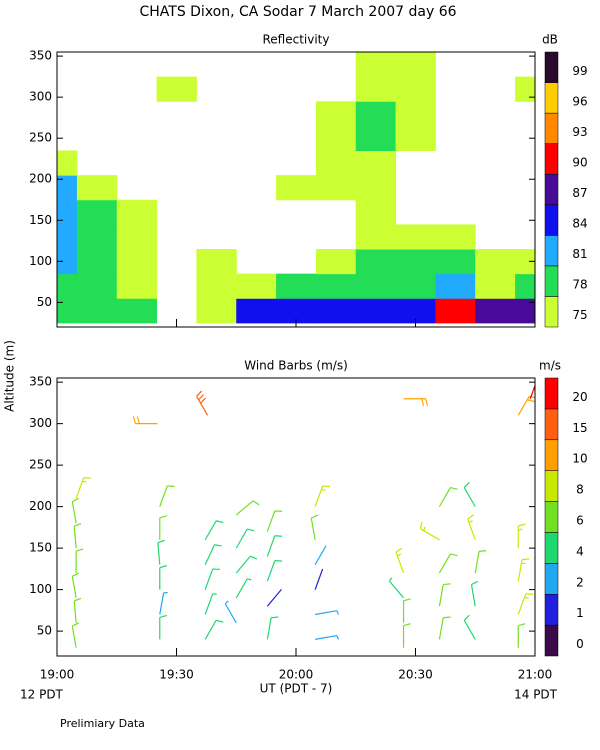 This screenshot has height=750, width=600. Describe the element at coordinates (550, 40) in the screenshot. I see `colorbar-unit: dB` at that location.